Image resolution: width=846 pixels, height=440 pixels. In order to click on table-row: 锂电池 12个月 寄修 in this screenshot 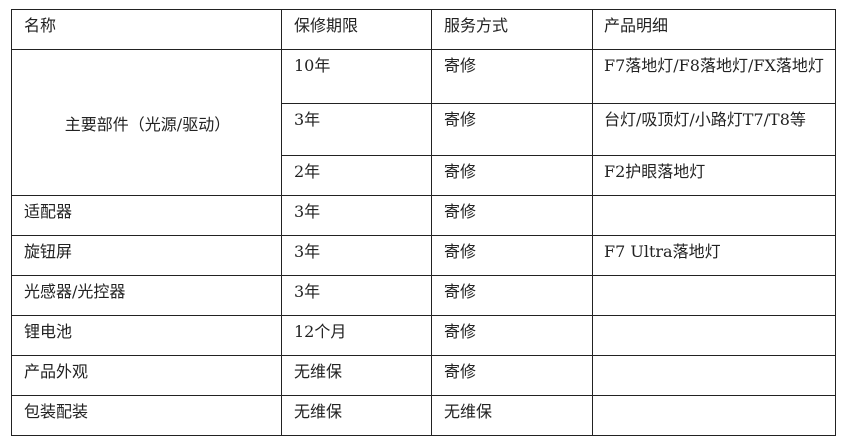, I will do `click(423, 335)`.